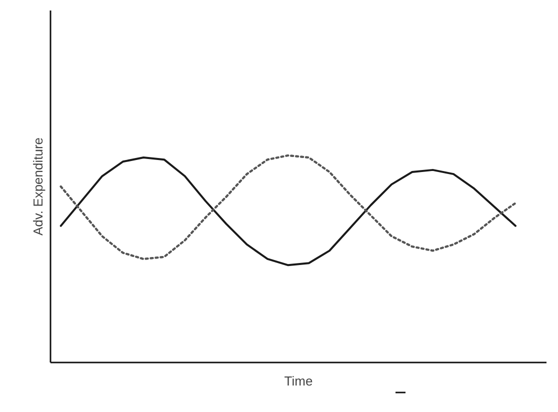 The height and width of the screenshot is (412, 558). I want to click on y-axis-title: Adv. Expenditure, so click(38, 186).